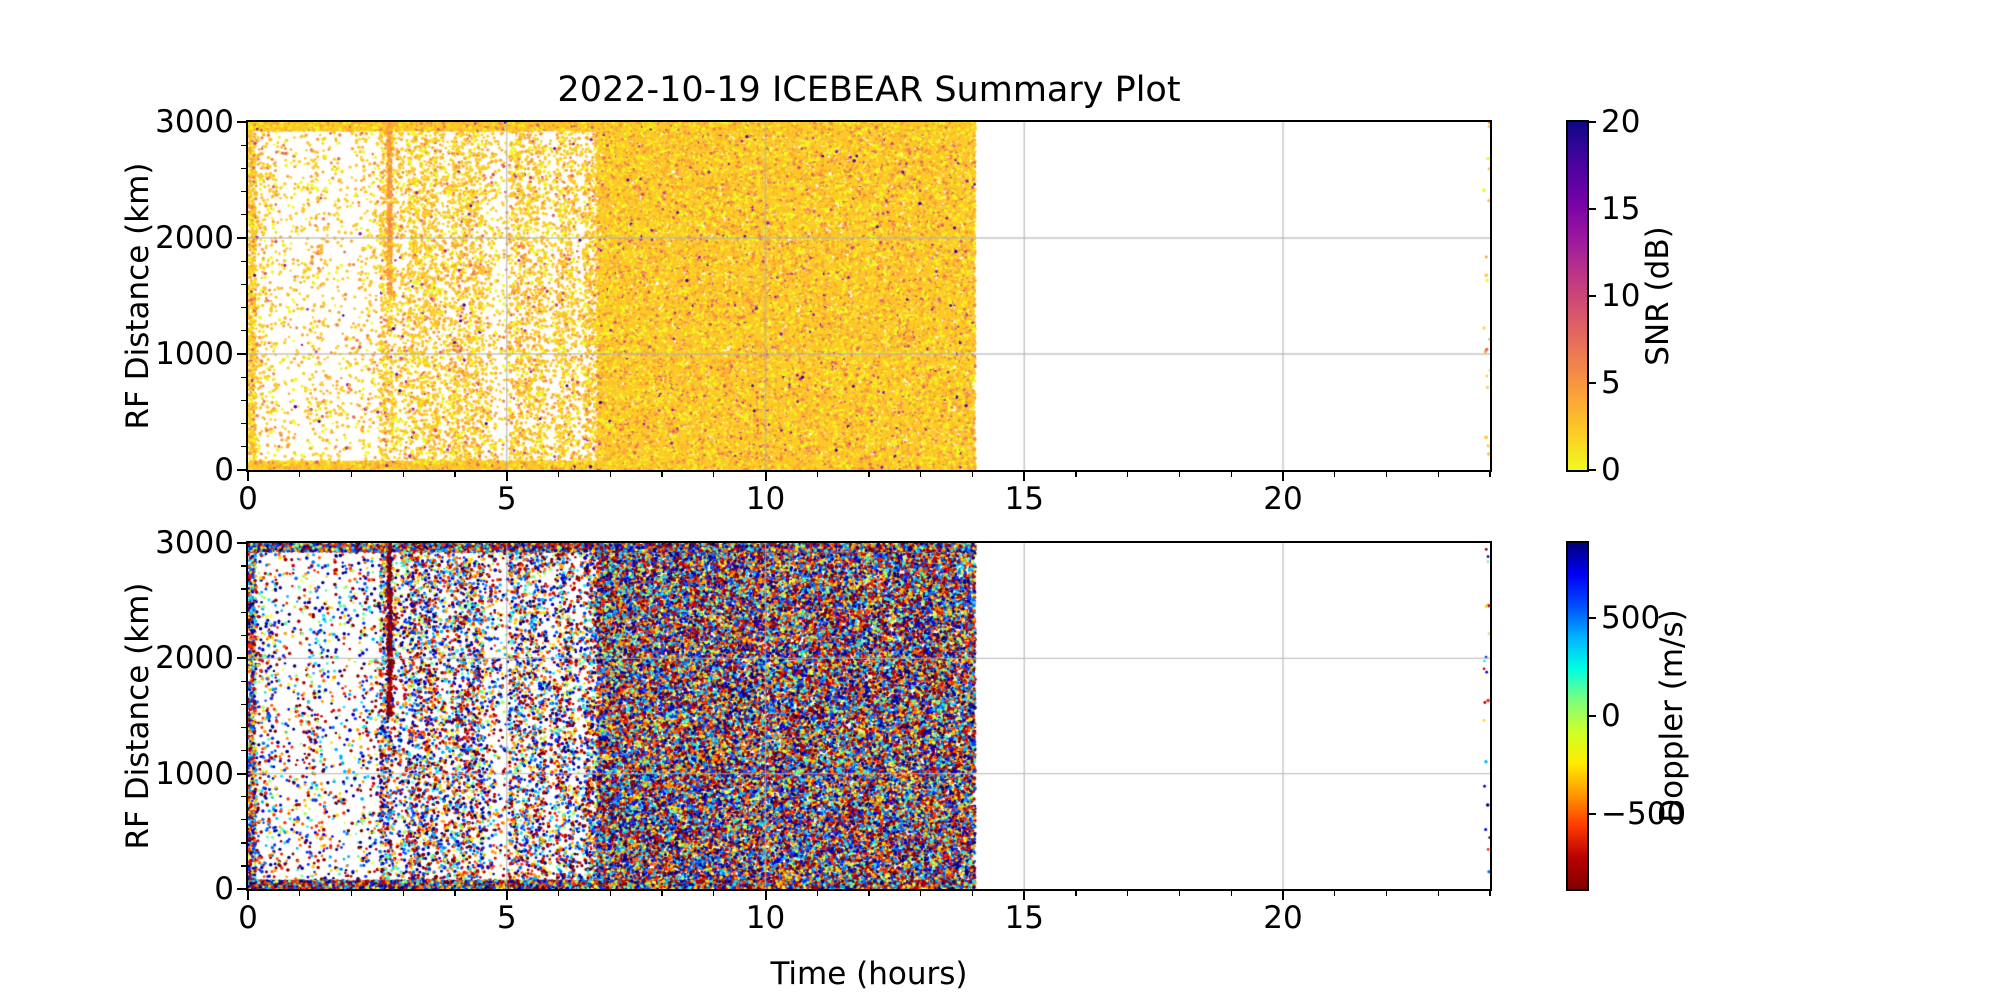 This screenshot has width=2000, height=1000. Describe the element at coordinates (1631, 617) in the screenshot. I see `colorbar-tick-label: 500` at that location.